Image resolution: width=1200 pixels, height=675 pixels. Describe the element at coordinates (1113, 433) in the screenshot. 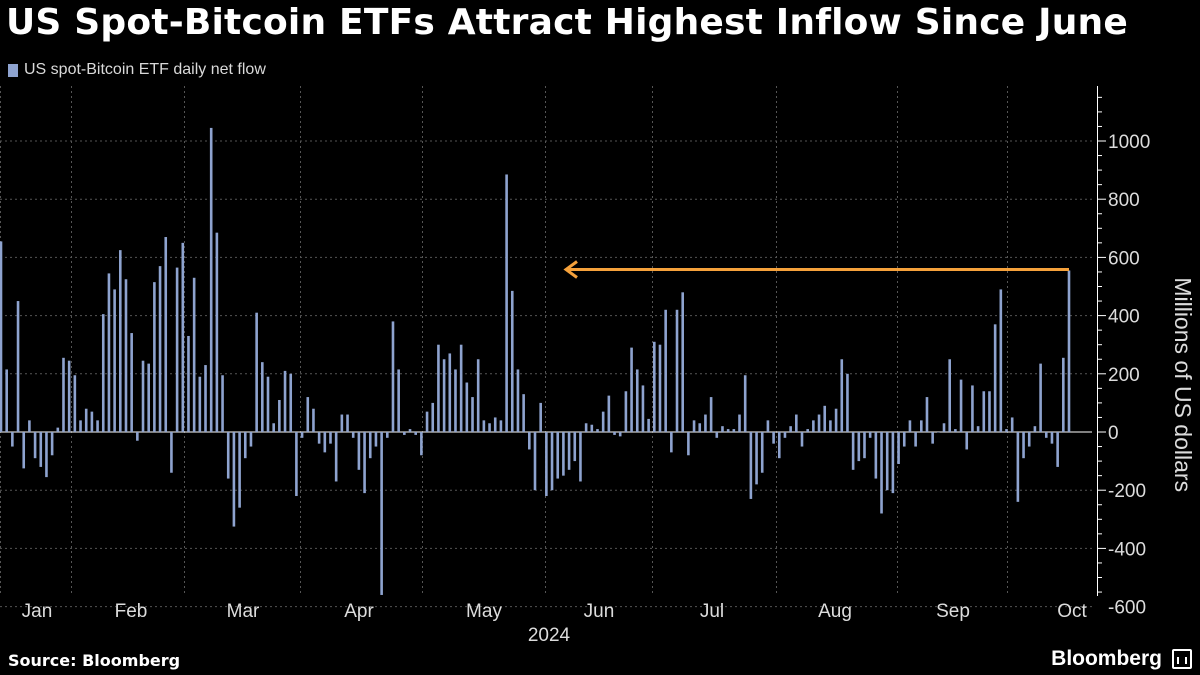

I see `y-tick-label: 0` at that location.